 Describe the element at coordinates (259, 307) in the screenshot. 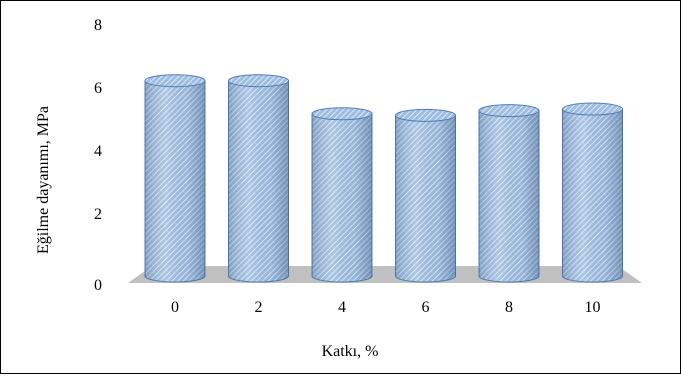

I see `x-tick-label: 2` at that location.